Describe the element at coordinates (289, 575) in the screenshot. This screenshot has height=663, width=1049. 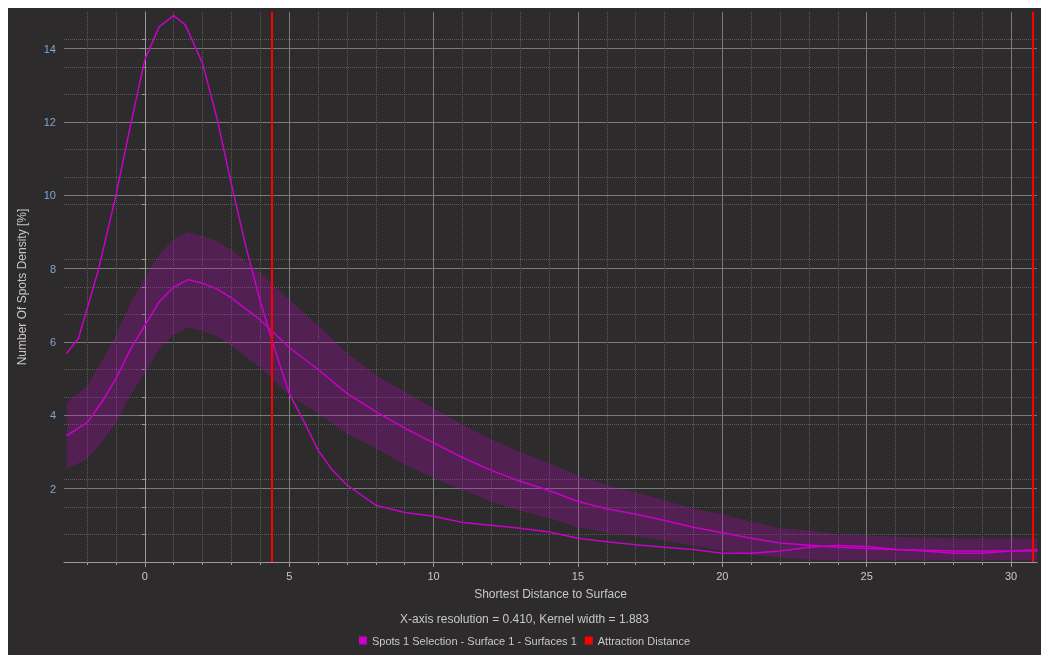
I see `x-tick-label: 5` at that location.